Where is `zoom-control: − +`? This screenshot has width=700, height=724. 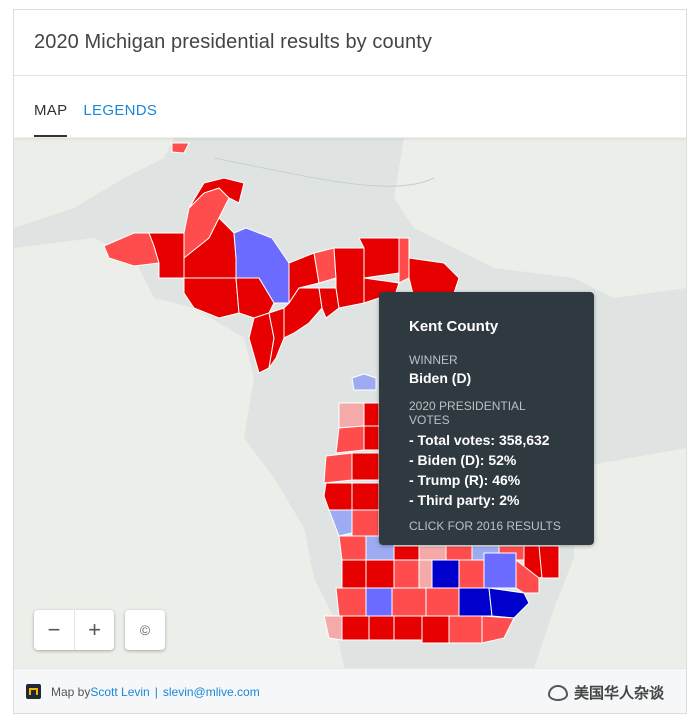 zoom-control: − + is located at coordinates (74, 630).